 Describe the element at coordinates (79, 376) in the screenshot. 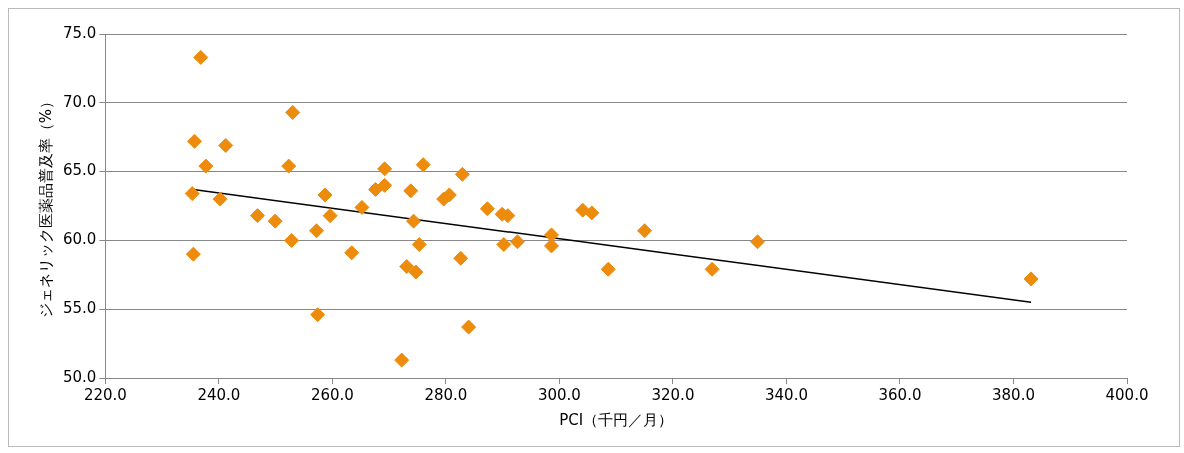

I see `y-tick-label: 50.0` at that location.